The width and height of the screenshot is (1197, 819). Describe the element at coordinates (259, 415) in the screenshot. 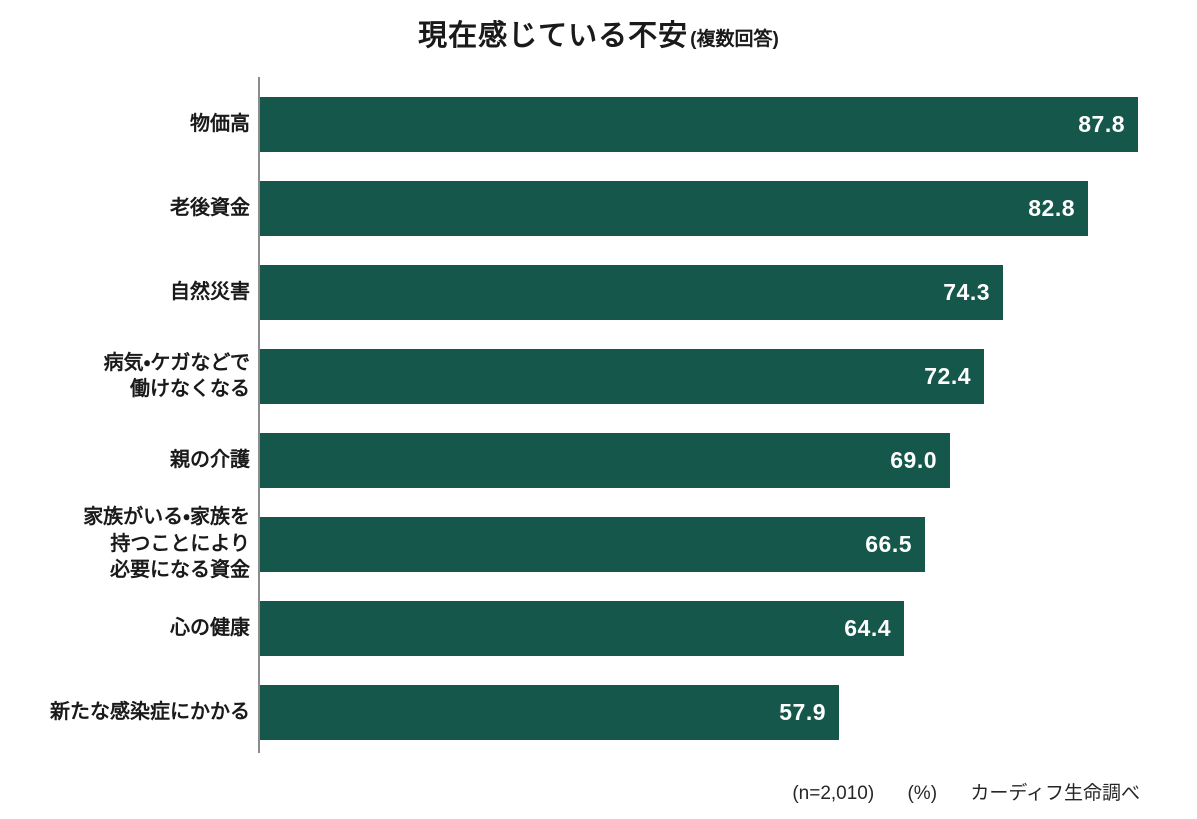

I see `y-axis-line` at that location.